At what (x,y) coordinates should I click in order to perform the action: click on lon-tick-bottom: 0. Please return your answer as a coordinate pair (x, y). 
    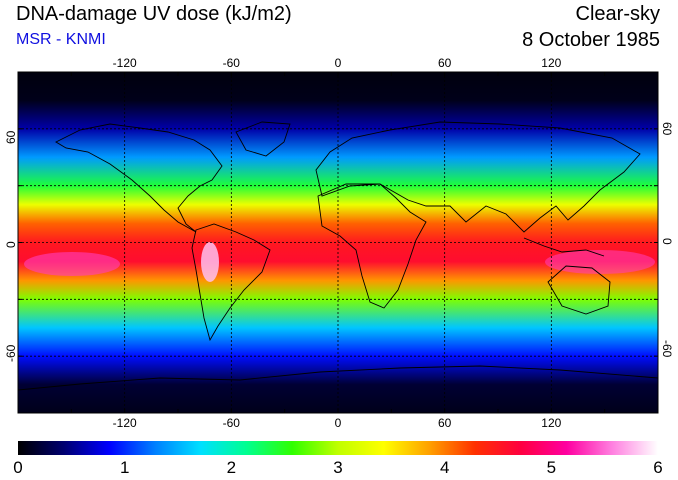
    Looking at the image, I should click on (338, 423).